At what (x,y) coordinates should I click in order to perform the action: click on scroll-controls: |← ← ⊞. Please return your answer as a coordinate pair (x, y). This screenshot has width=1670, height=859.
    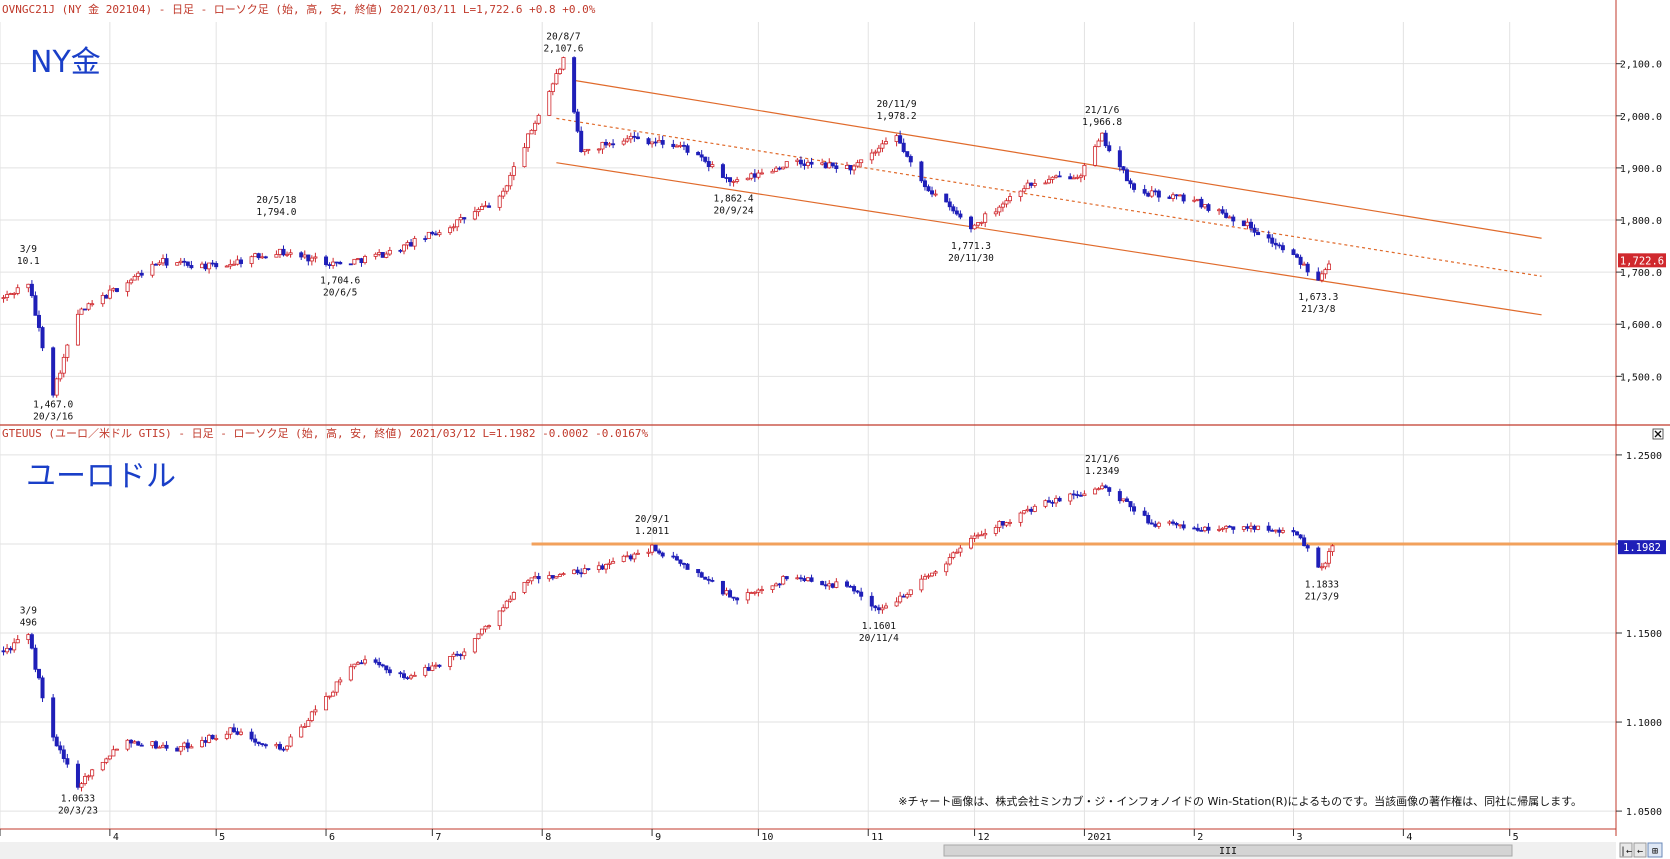
    Looking at the image, I should click on (1641, 850).